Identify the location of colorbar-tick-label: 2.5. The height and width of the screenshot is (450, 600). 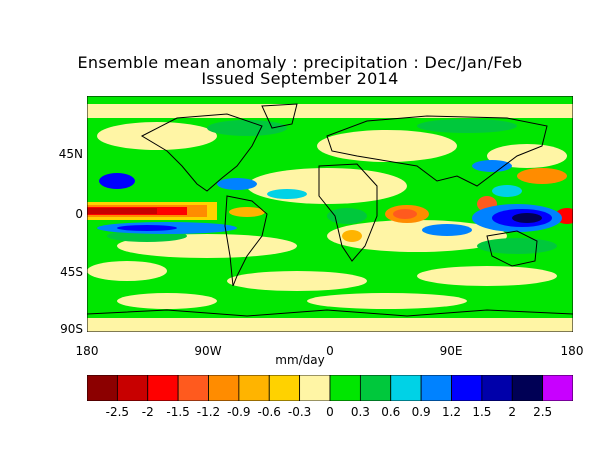
(543, 412).